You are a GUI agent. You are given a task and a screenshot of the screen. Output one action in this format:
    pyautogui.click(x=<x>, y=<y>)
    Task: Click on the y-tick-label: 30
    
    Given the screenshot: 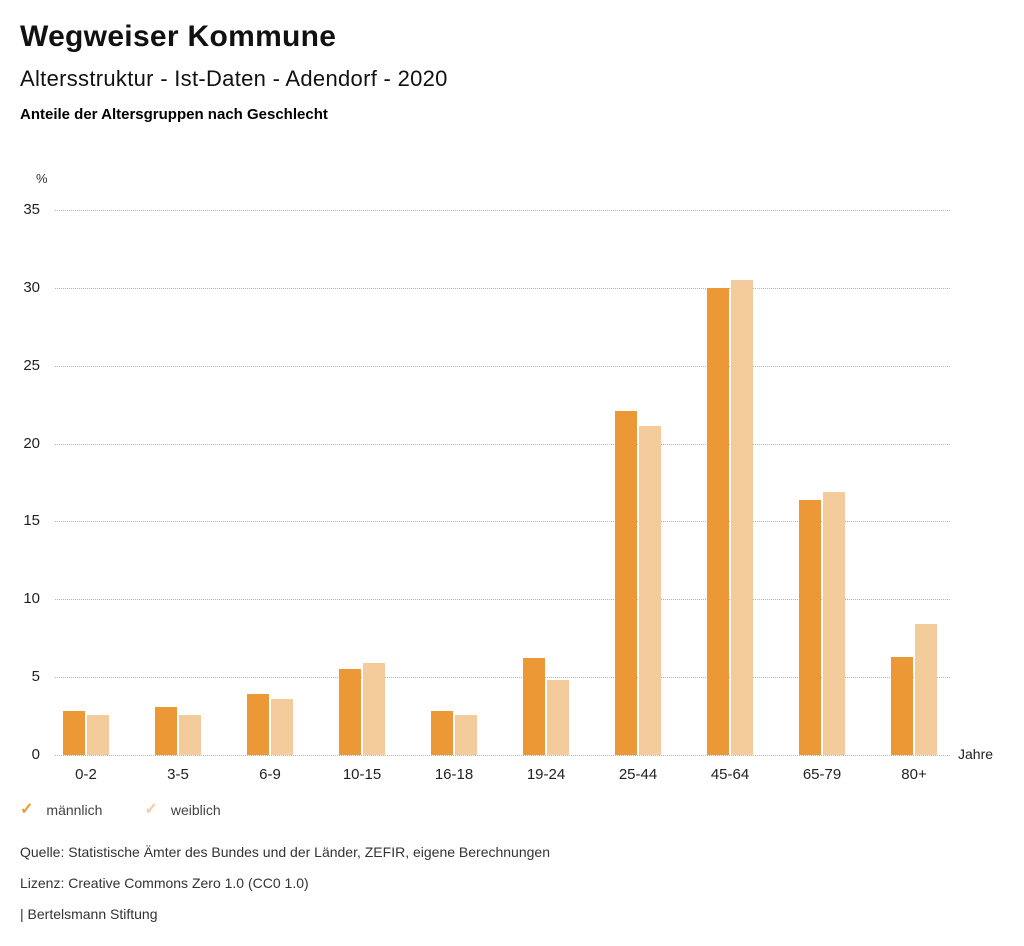 What is the action you would take?
    pyautogui.click(x=31, y=287)
    